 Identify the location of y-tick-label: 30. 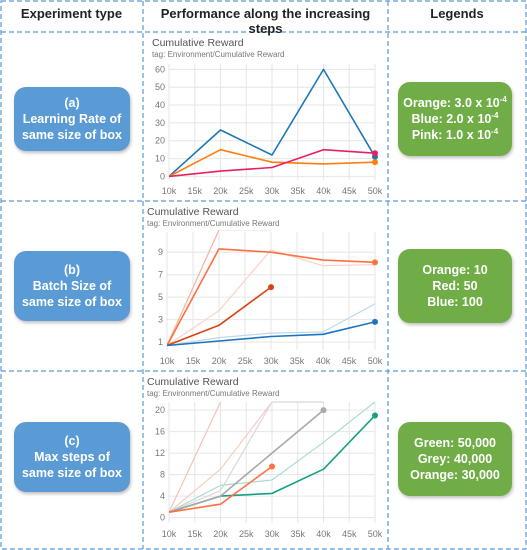
(160, 123).